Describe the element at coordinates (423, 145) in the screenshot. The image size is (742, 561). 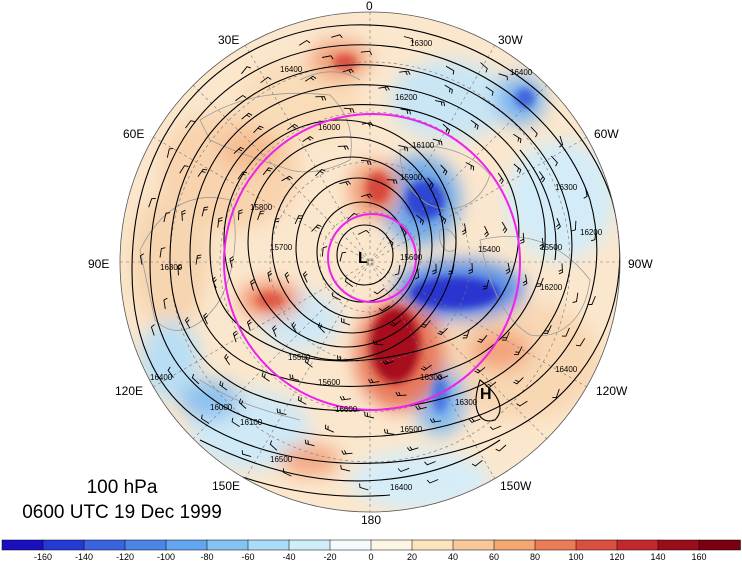
I see `contour-label: 16100` at that location.